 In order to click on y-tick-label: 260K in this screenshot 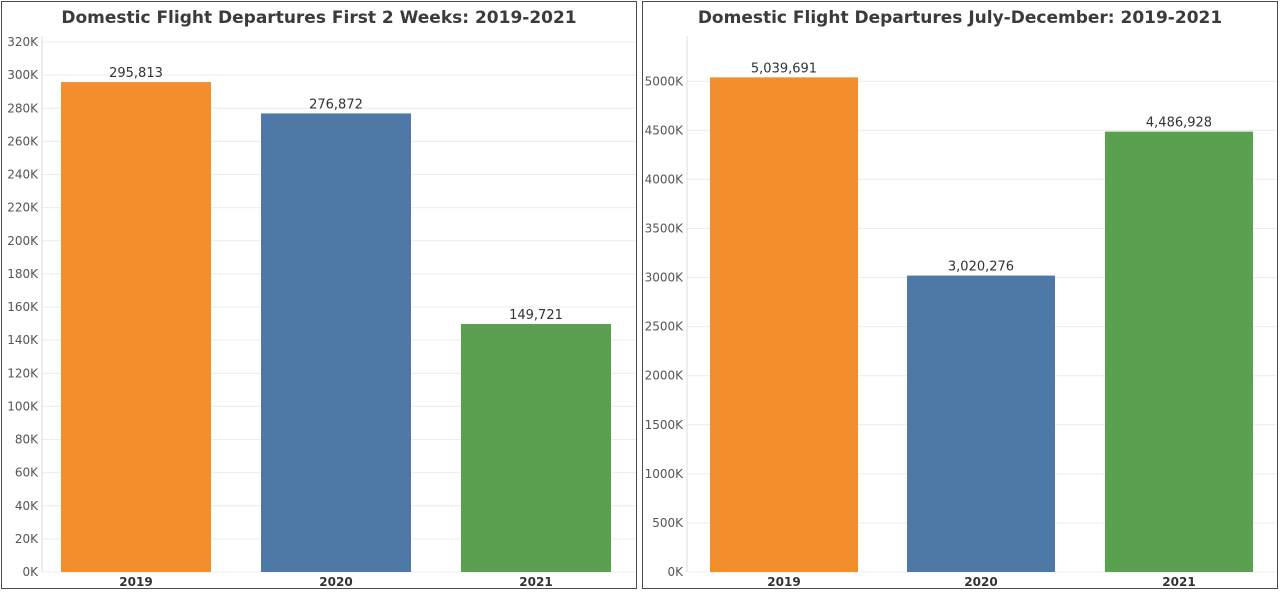, I will do `click(23, 141)`.